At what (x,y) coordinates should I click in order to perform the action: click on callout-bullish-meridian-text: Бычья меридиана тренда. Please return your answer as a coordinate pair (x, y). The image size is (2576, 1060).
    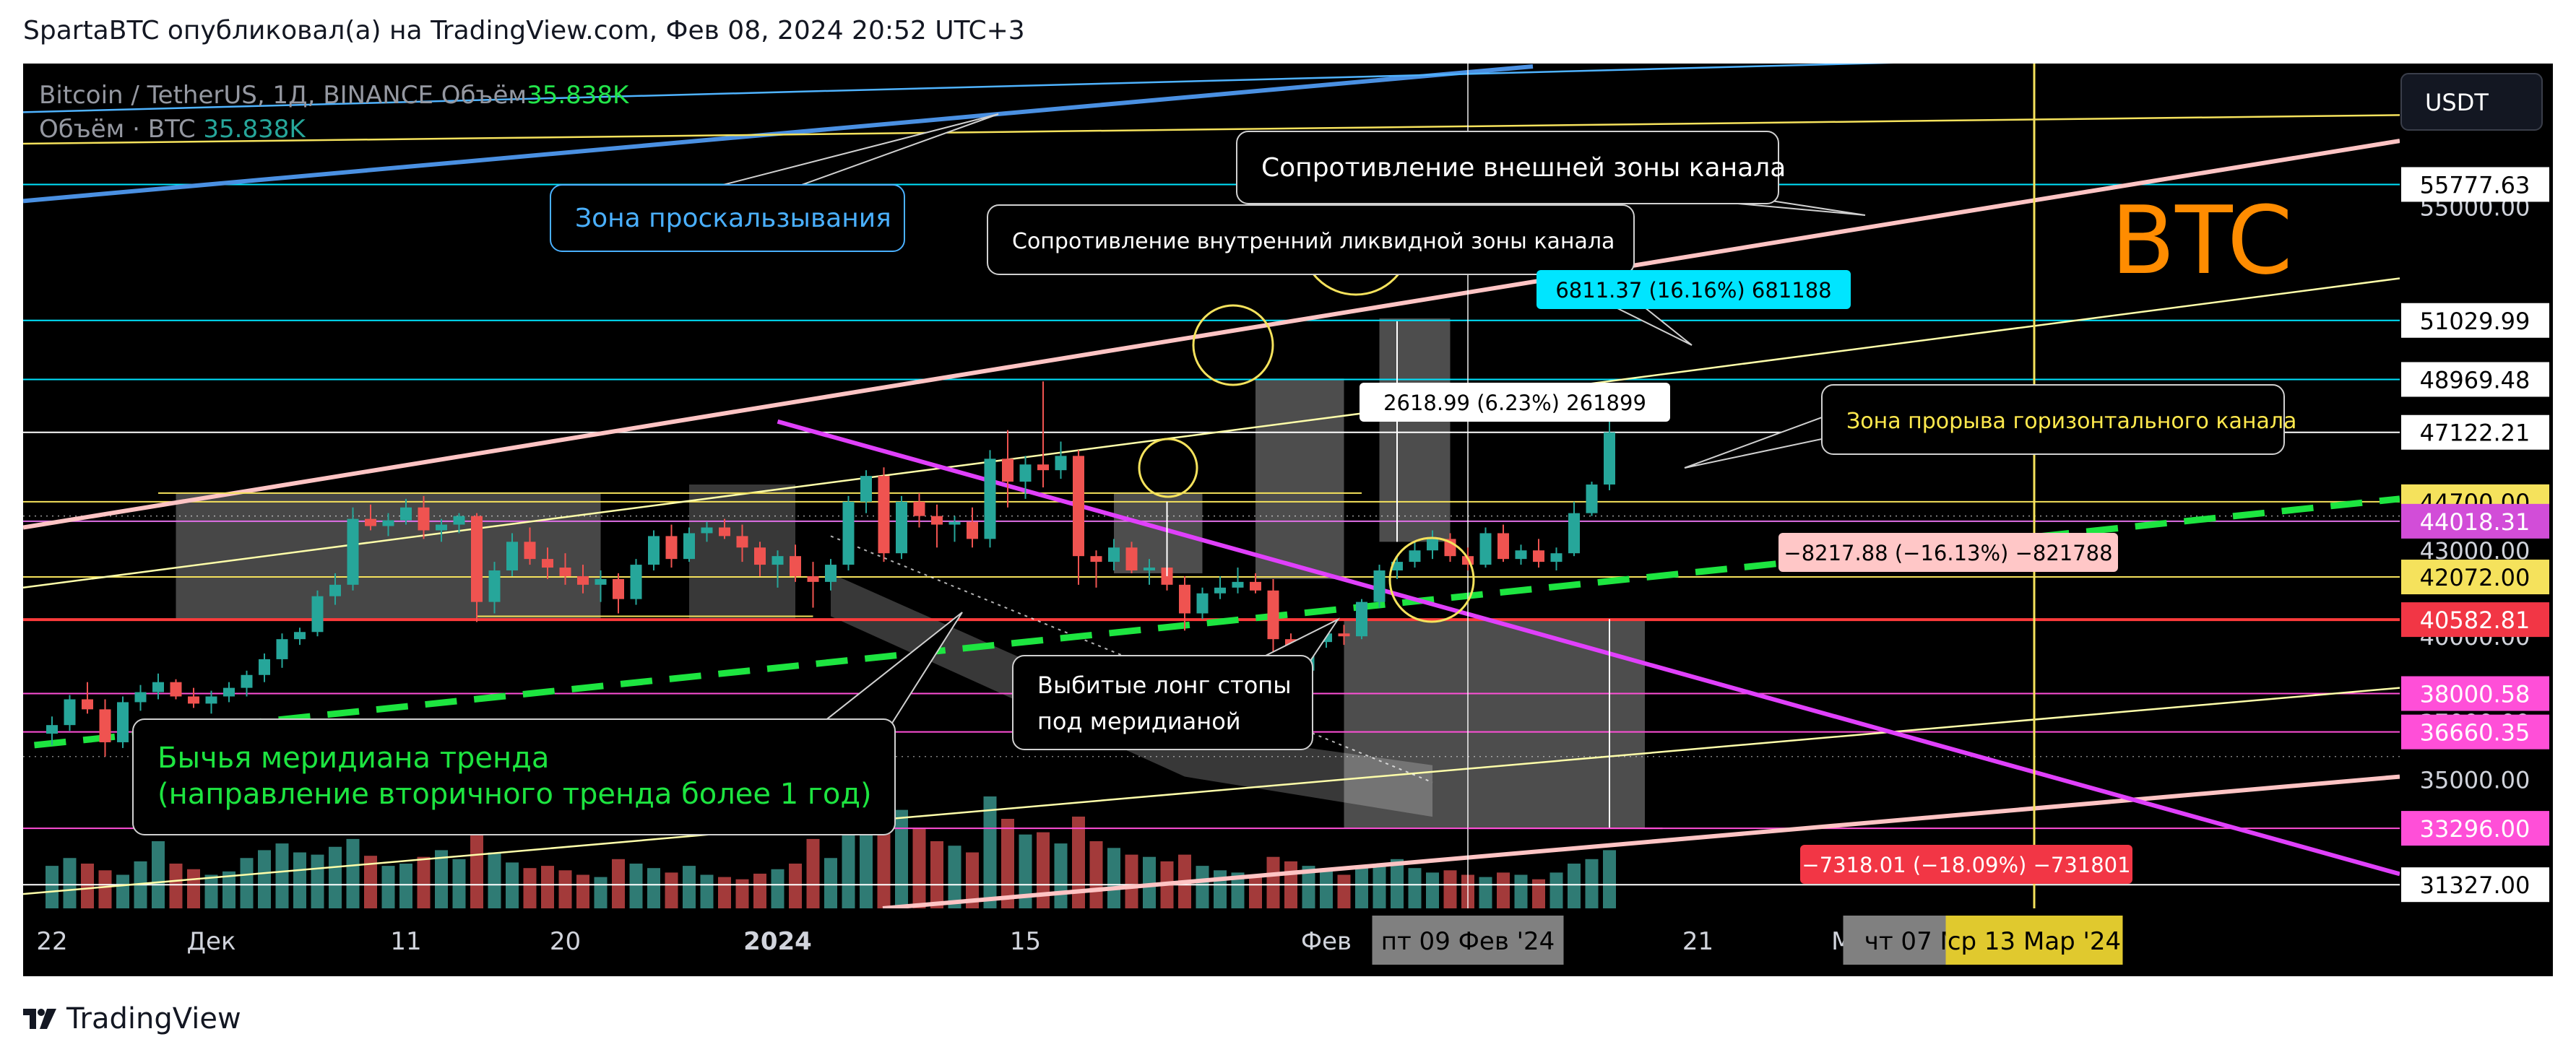
    Looking at the image, I should click on (353, 758).